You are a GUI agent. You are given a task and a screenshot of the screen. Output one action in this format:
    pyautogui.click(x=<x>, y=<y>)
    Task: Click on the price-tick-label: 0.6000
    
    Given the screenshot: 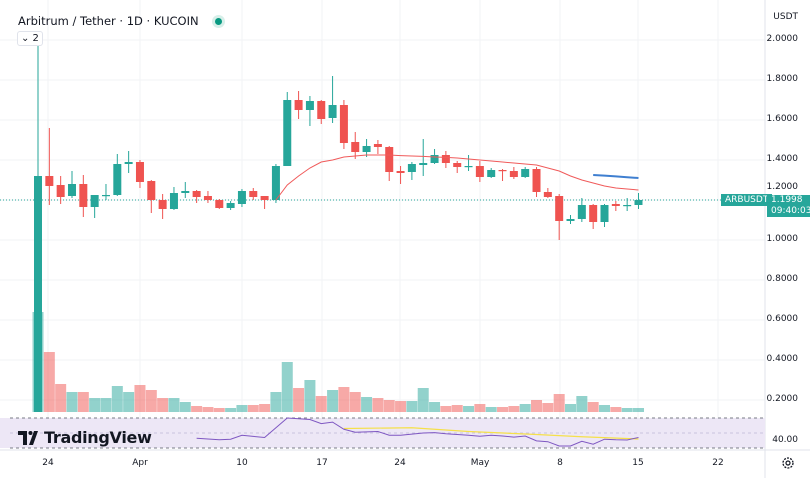 What is the action you would take?
    pyautogui.click(x=782, y=319)
    